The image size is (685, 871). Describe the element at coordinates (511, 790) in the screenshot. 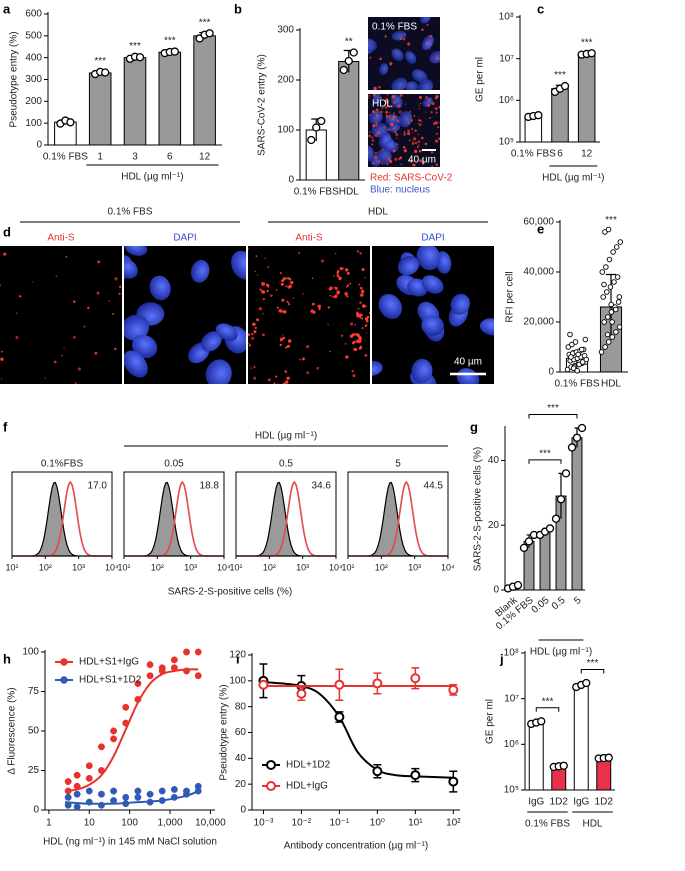

I see `y-tick-label: 10⁵` at that location.